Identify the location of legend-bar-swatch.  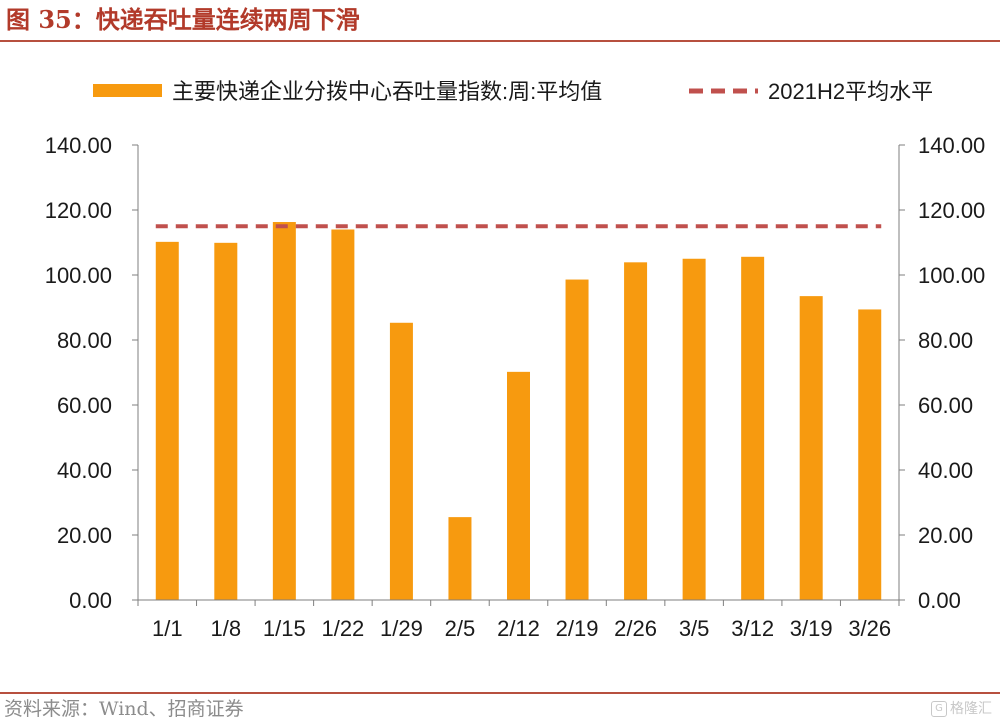
(127, 90).